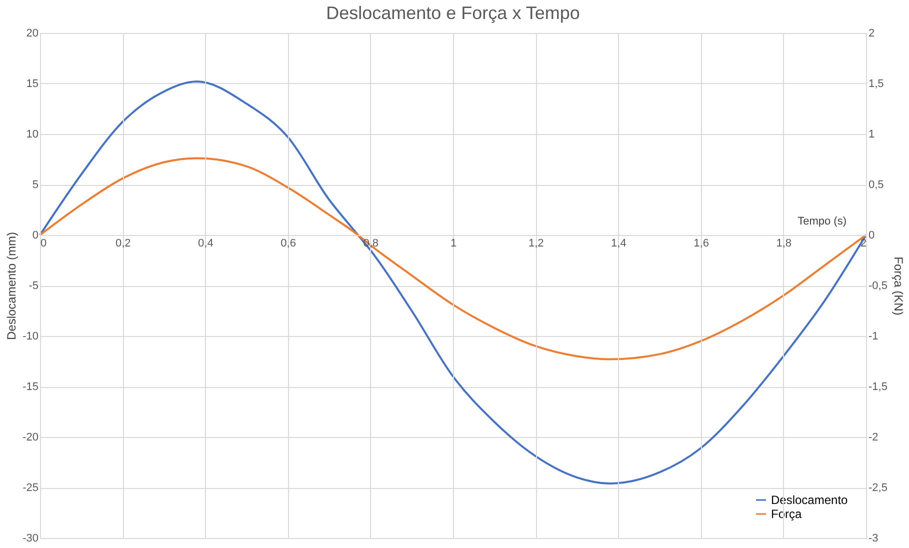 Image resolution: width=909 pixels, height=548 pixels. I want to click on y-tick-label: -15, so click(30, 387).